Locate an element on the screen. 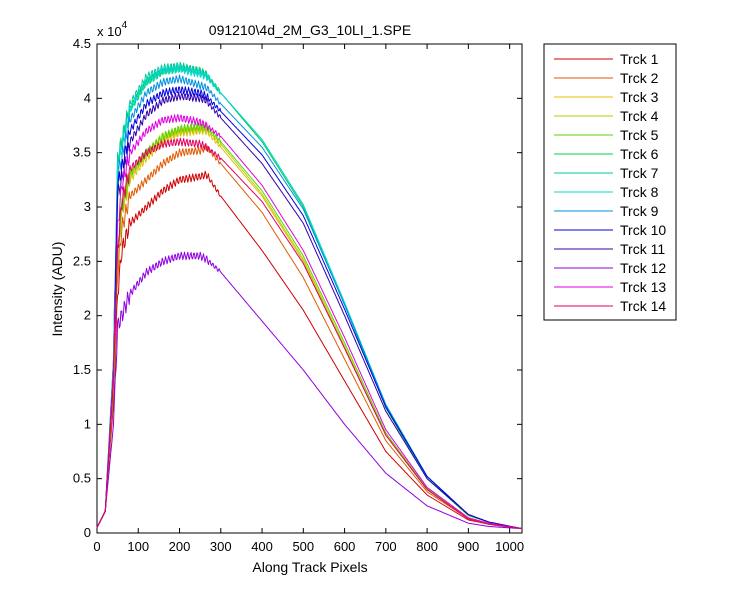 The height and width of the screenshot is (600, 750). y-axis-label: Intensity (ADU) is located at coordinates (57, 289).